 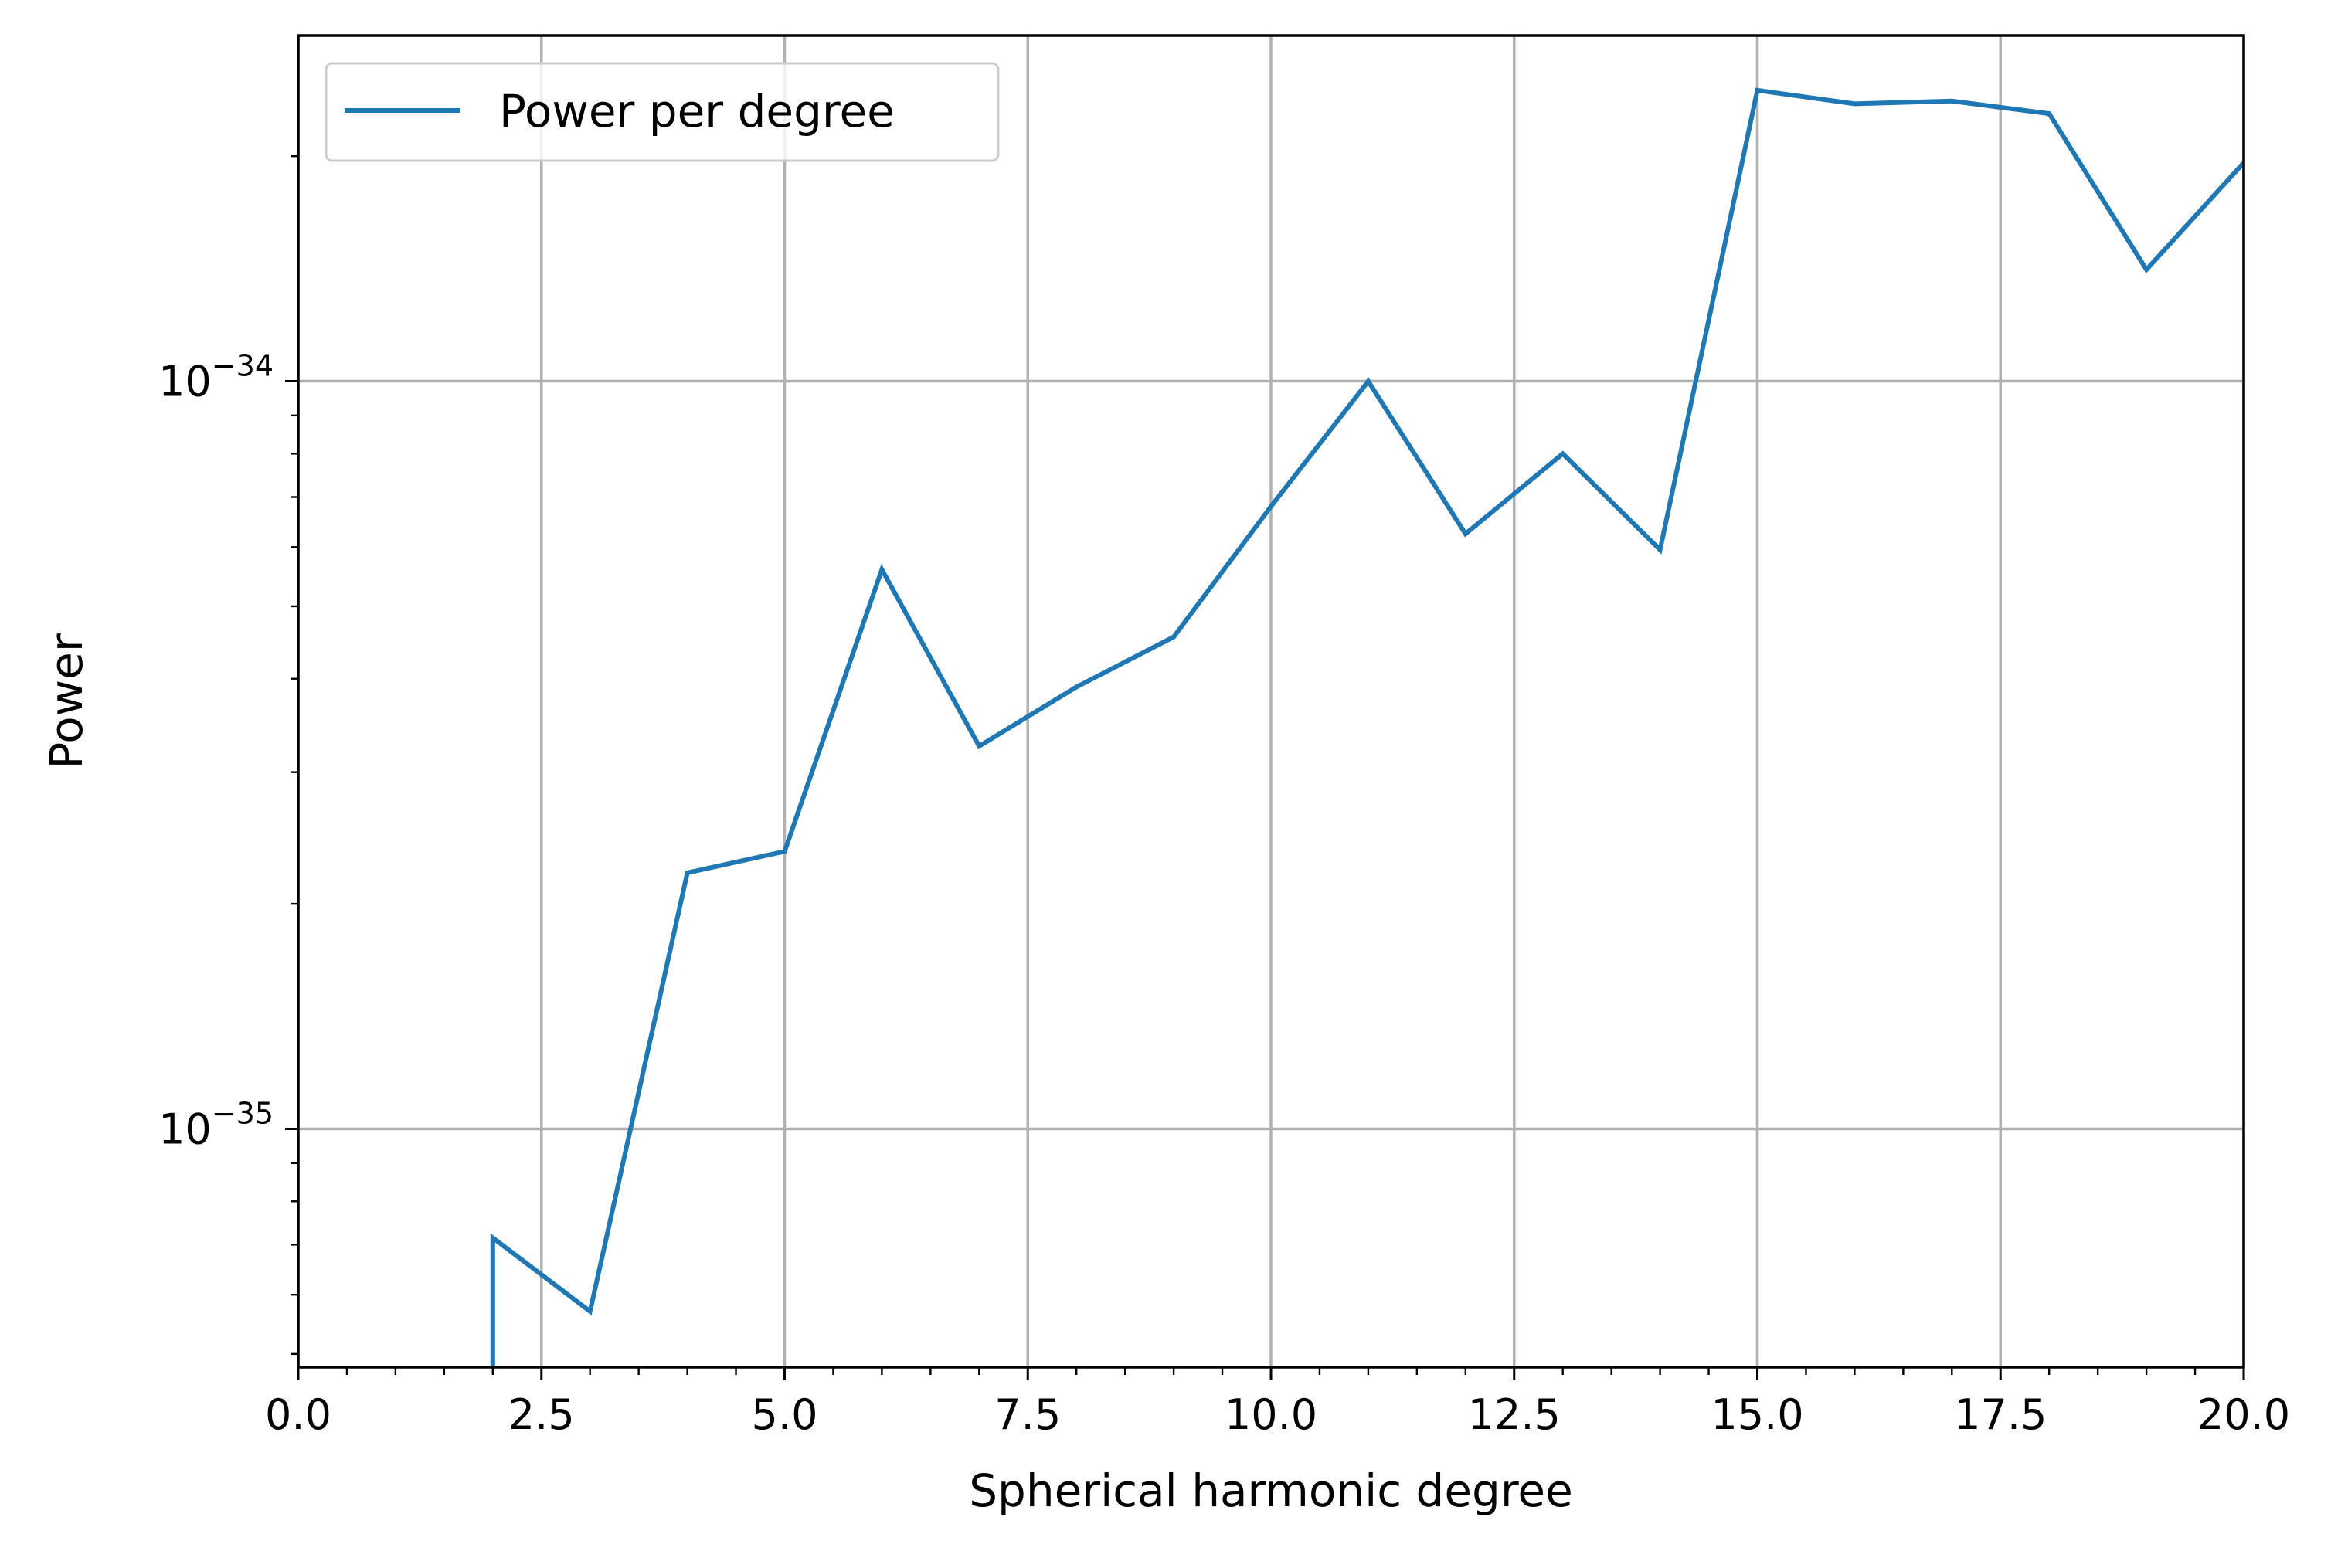 What do you see at coordinates (697, 111) in the screenshot?
I see `legend-label: Power per degree` at bounding box center [697, 111].